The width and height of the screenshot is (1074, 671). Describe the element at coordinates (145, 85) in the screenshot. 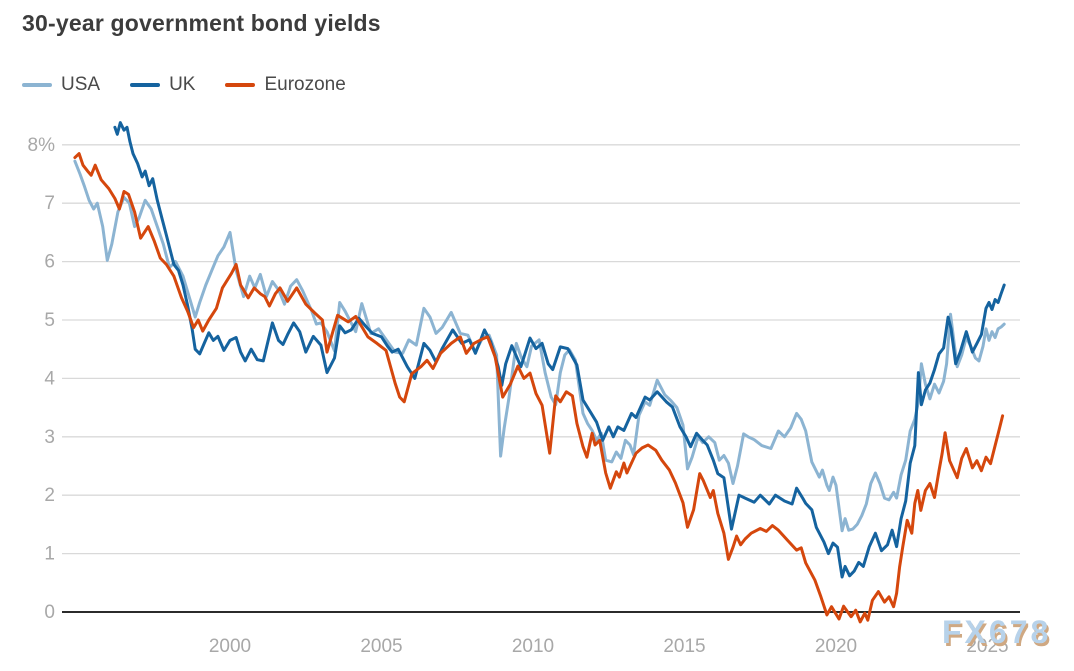

I see `uk-line-swatch-icon` at that location.